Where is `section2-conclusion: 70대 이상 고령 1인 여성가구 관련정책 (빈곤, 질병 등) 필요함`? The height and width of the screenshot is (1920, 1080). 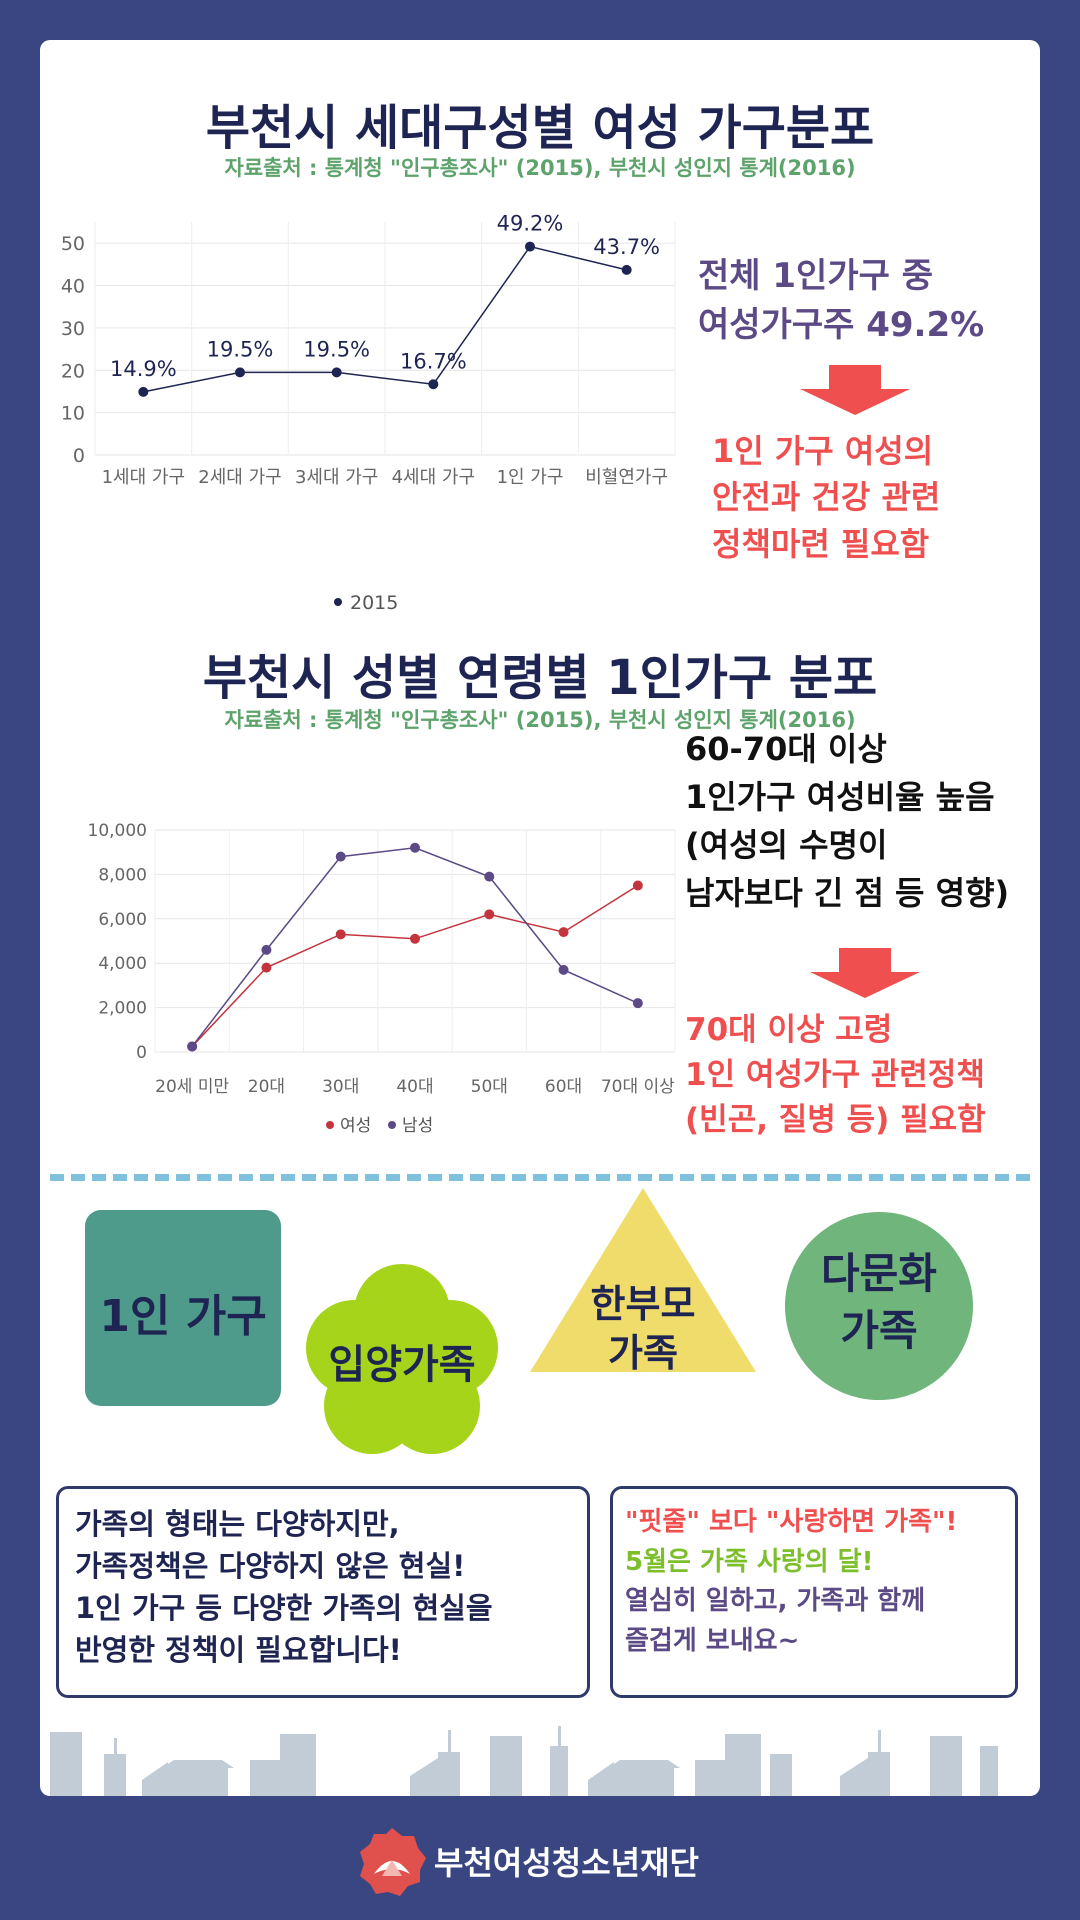 section2-conclusion: 70대 이상 고령 1인 여성가구 관련정책 (빈곤, 질병 등) 필요함 is located at coordinates (835, 1075).